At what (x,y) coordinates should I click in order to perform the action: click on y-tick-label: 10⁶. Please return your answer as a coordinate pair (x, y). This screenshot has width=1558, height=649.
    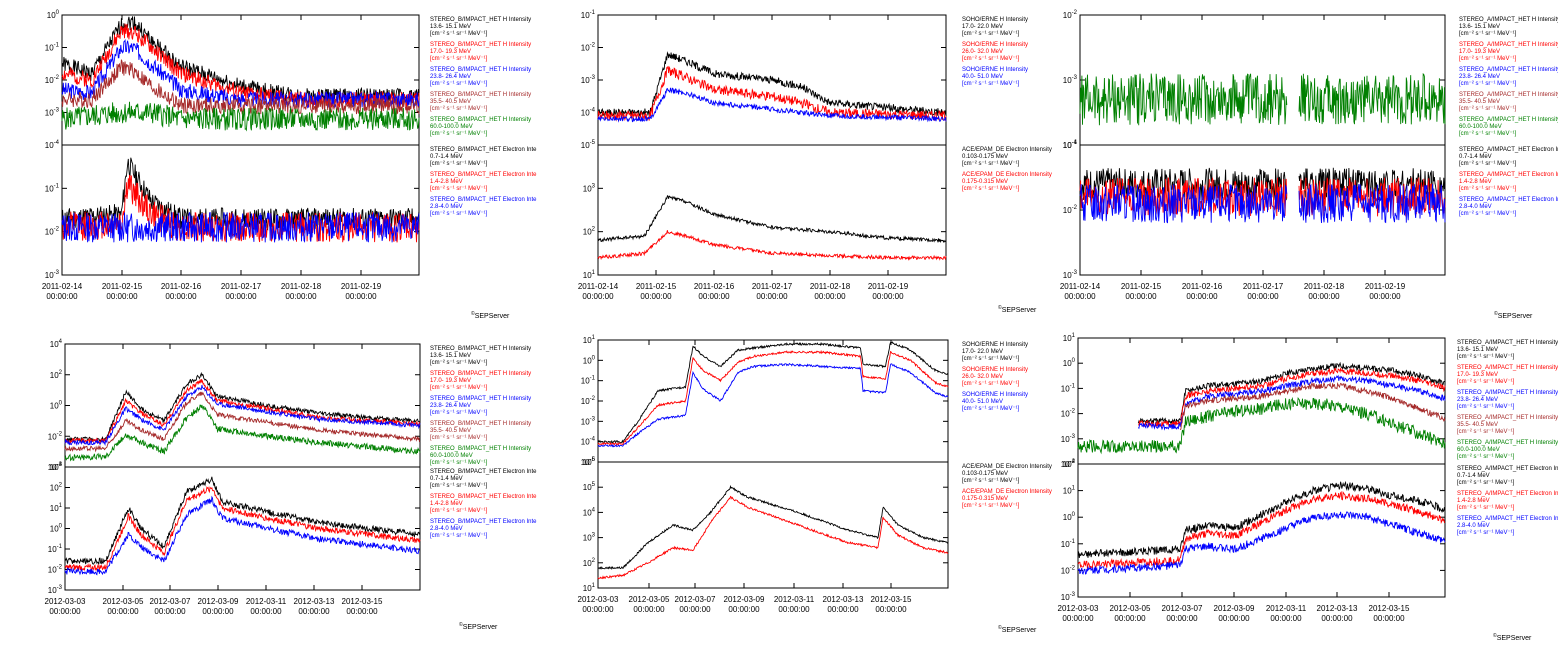
    Looking at the image, I should click on (589, 462).